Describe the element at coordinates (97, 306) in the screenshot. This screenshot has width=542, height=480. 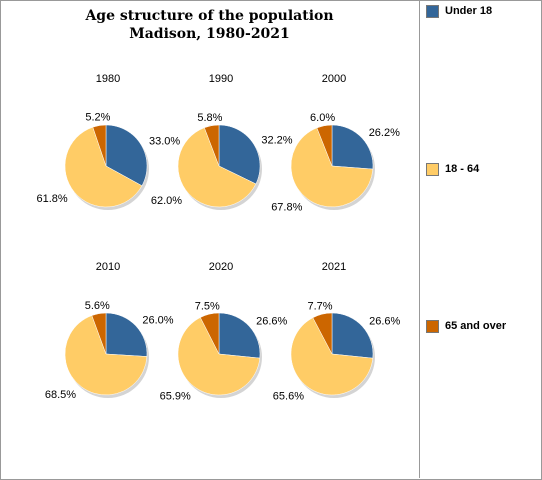
I see `slice-label-65-and-over: 5.6%` at that location.